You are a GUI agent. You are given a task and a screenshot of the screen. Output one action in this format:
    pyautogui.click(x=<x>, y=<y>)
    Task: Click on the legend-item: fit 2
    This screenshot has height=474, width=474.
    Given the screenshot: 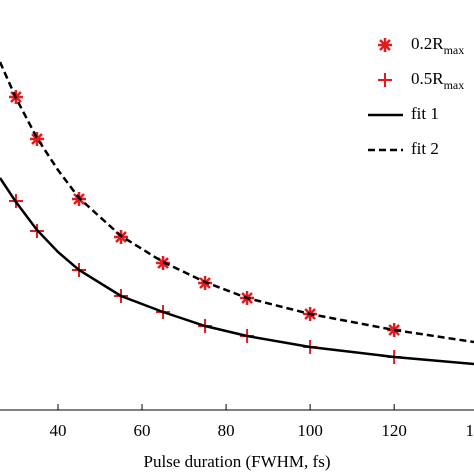 What is the action you would take?
    pyautogui.click(x=403, y=148)
    